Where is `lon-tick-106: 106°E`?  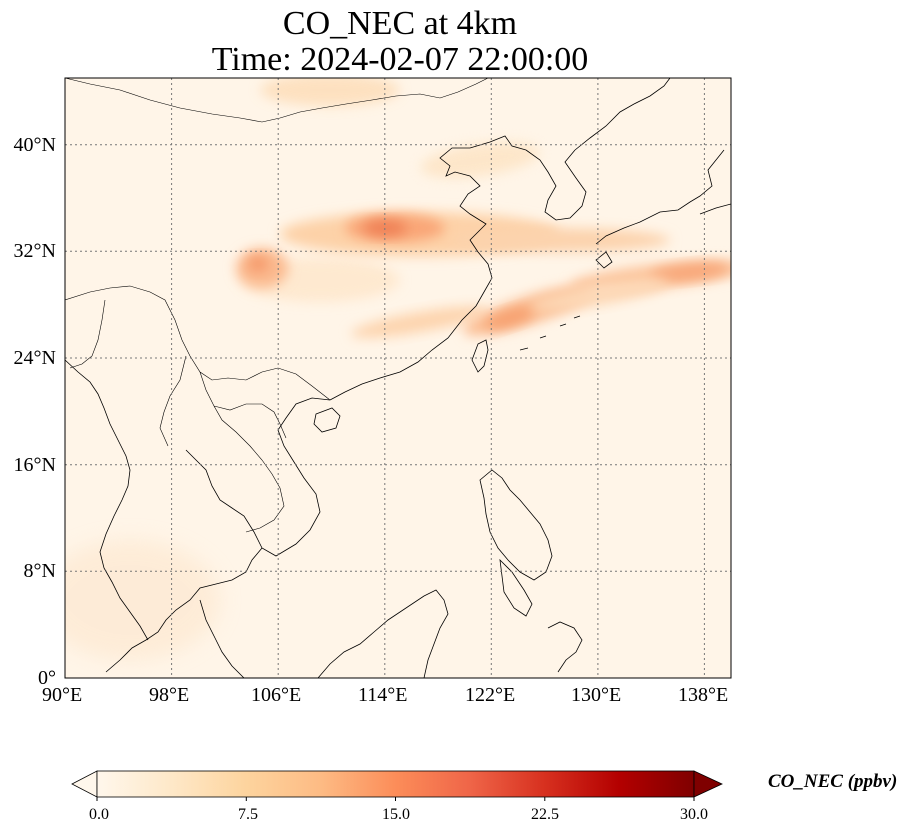
lon-tick-106: 106°E is located at coordinates (276, 695).